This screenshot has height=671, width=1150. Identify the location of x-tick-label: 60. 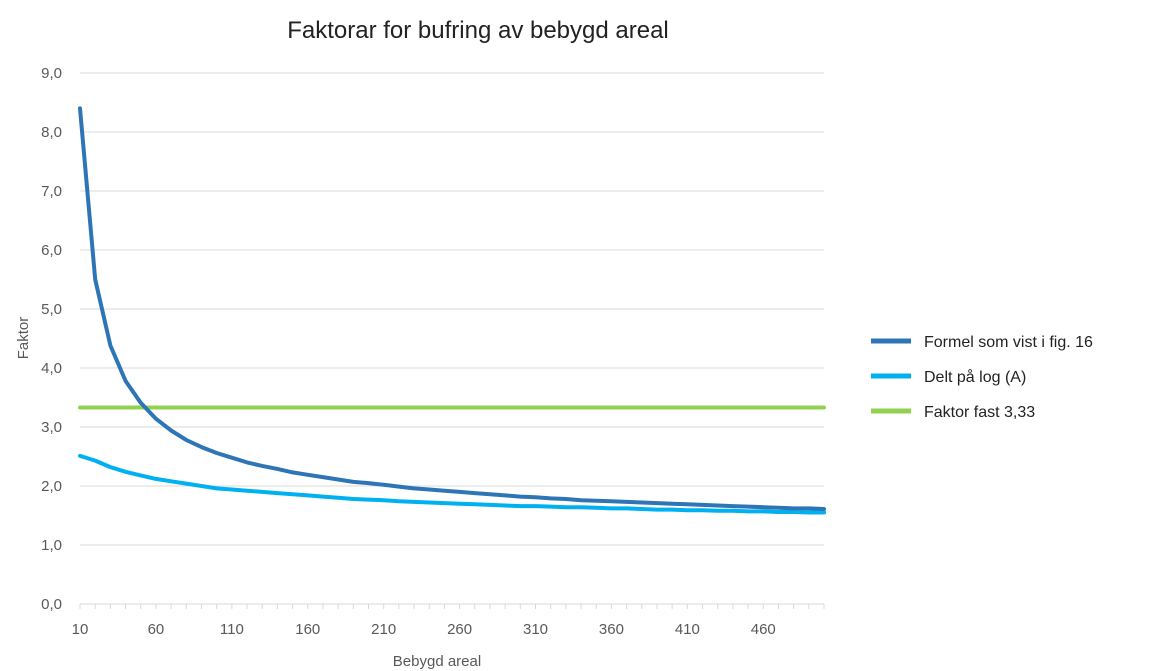
(156, 629).